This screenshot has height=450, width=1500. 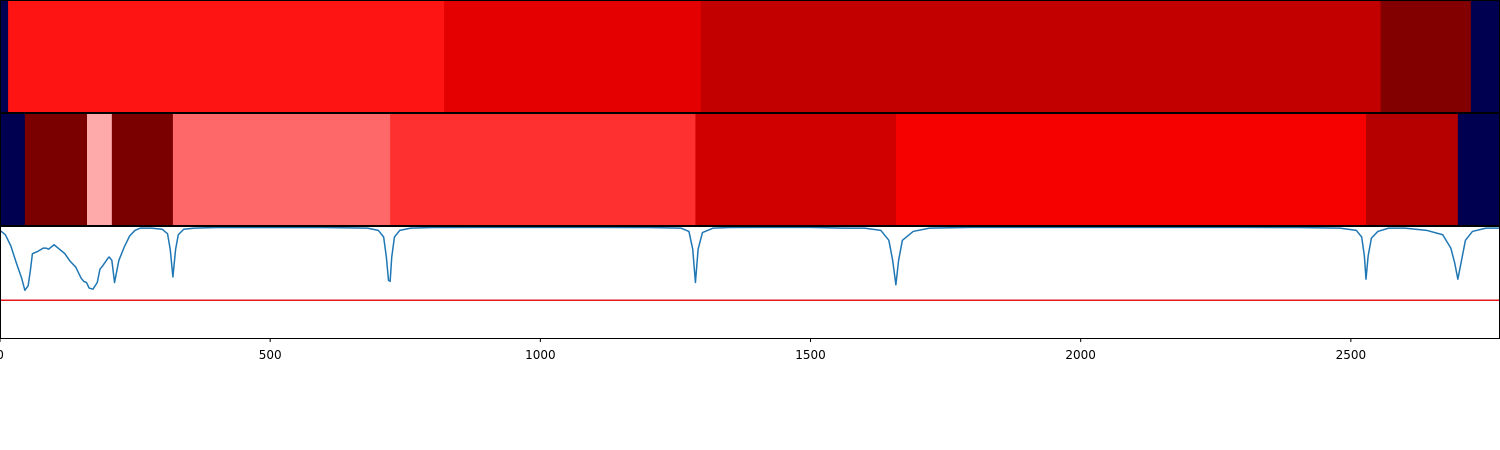 What do you see at coordinates (270, 355) in the screenshot?
I see `x-tick-label: 500` at bounding box center [270, 355].